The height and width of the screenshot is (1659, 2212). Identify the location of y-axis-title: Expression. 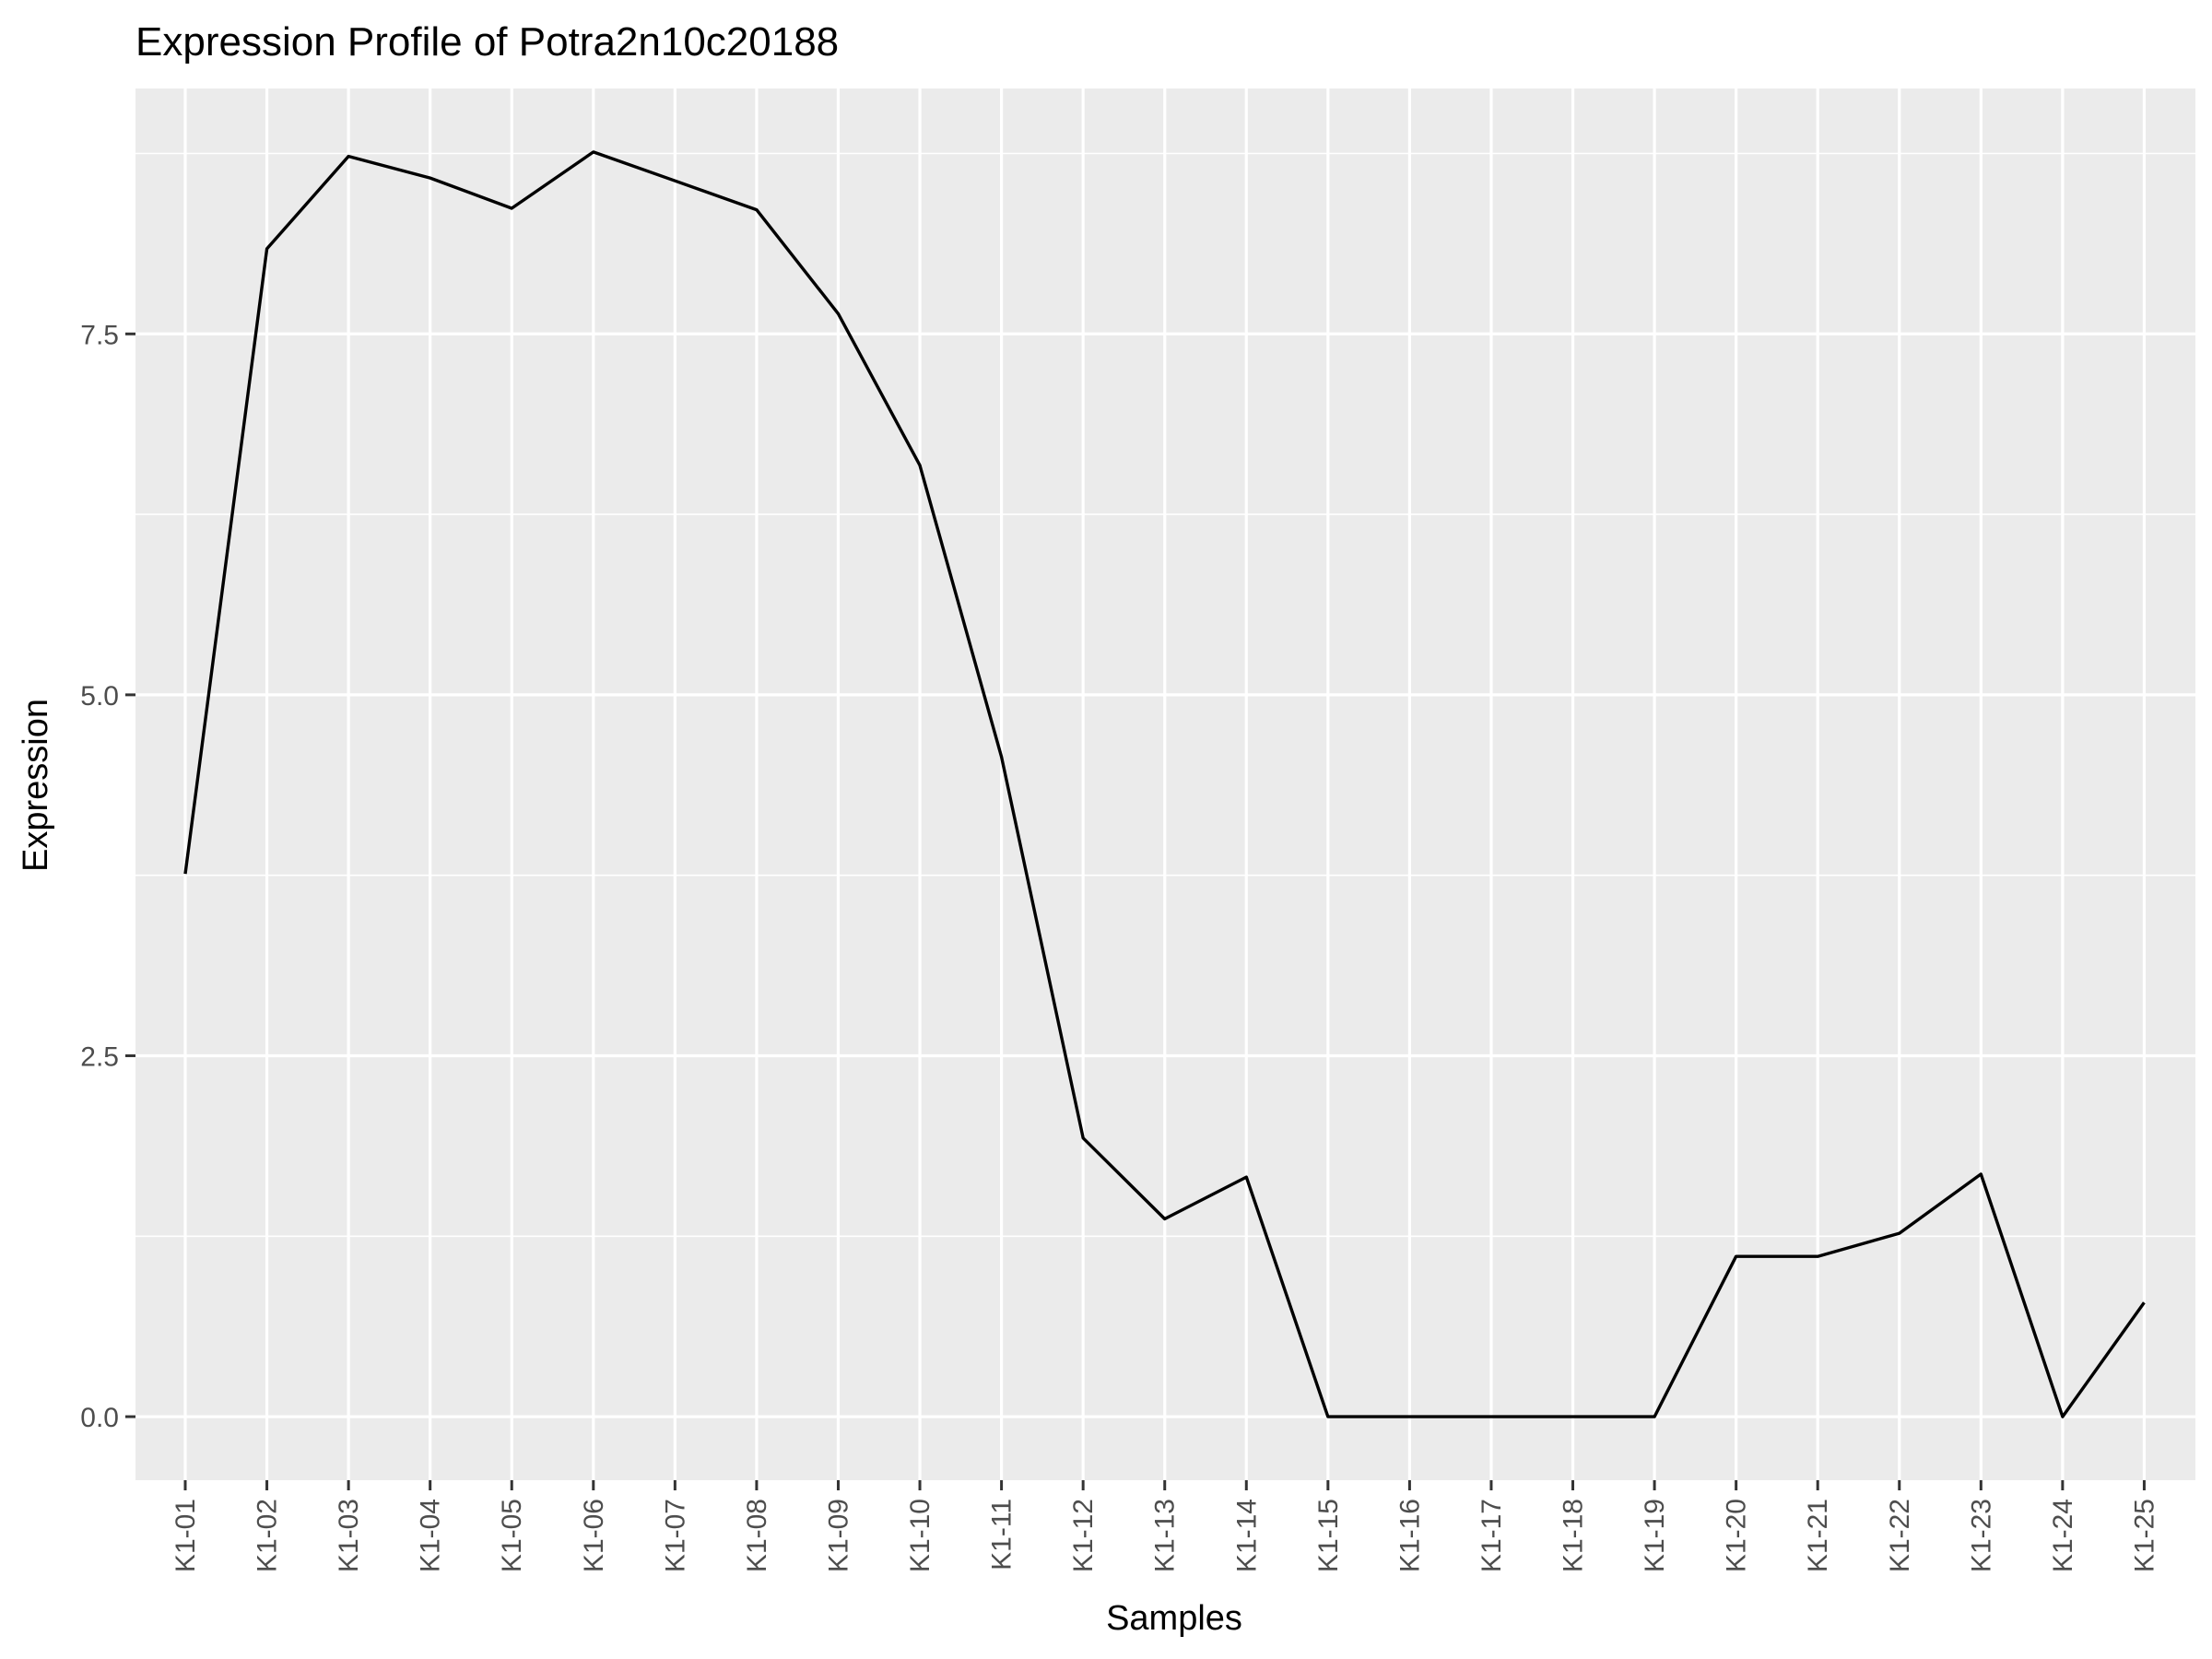
(36, 785).